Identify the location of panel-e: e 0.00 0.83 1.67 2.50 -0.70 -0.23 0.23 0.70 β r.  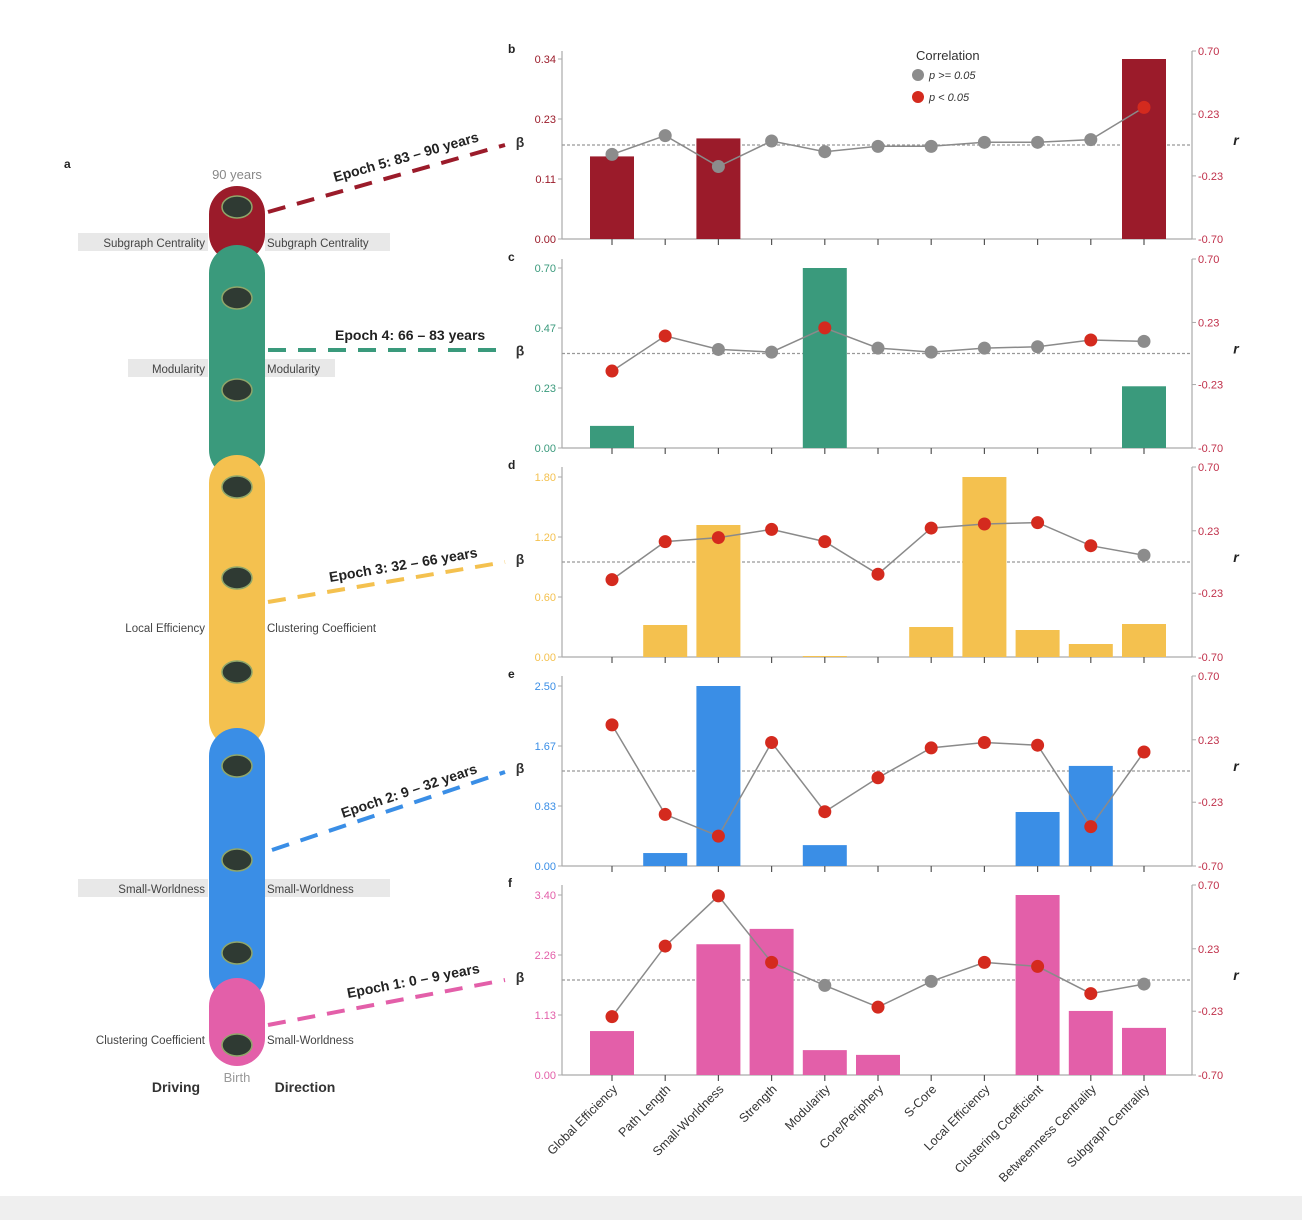
(874, 770).